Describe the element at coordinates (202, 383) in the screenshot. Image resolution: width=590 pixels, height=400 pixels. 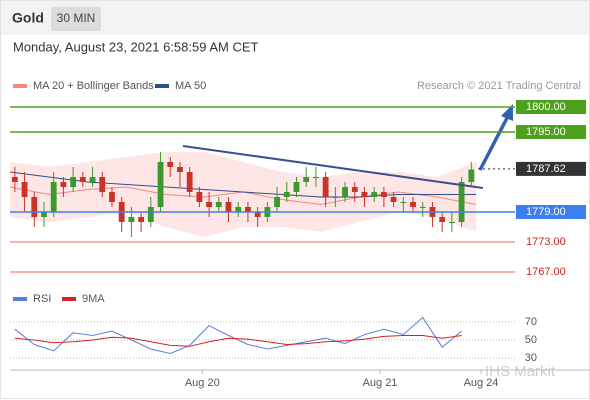
I see `x-tick-label: Aug 20` at that location.